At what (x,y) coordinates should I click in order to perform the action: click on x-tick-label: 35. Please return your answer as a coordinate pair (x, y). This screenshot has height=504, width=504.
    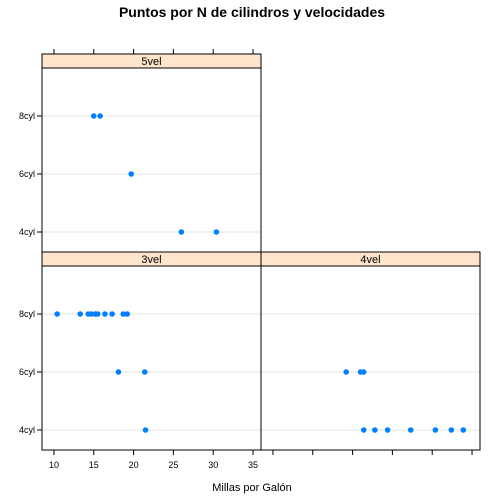
    Looking at the image, I should click on (253, 465).